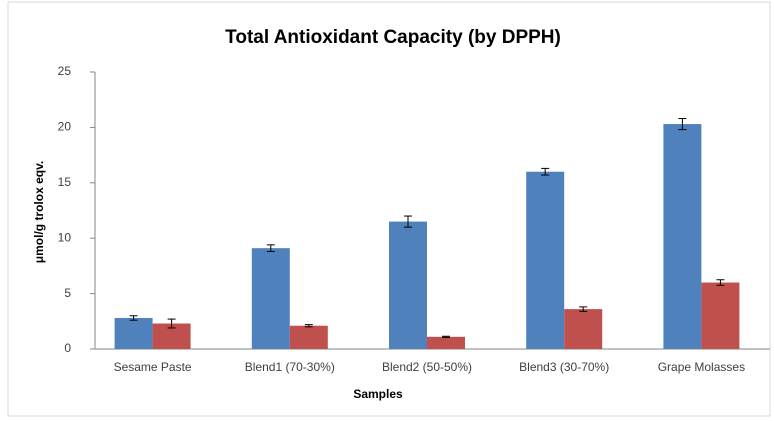 Image resolution: width=774 pixels, height=421 pixels. What do you see at coordinates (39, 212) in the screenshot?
I see `y-axis-title: μmol/g trolox eqv.` at bounding box center [39, 212].